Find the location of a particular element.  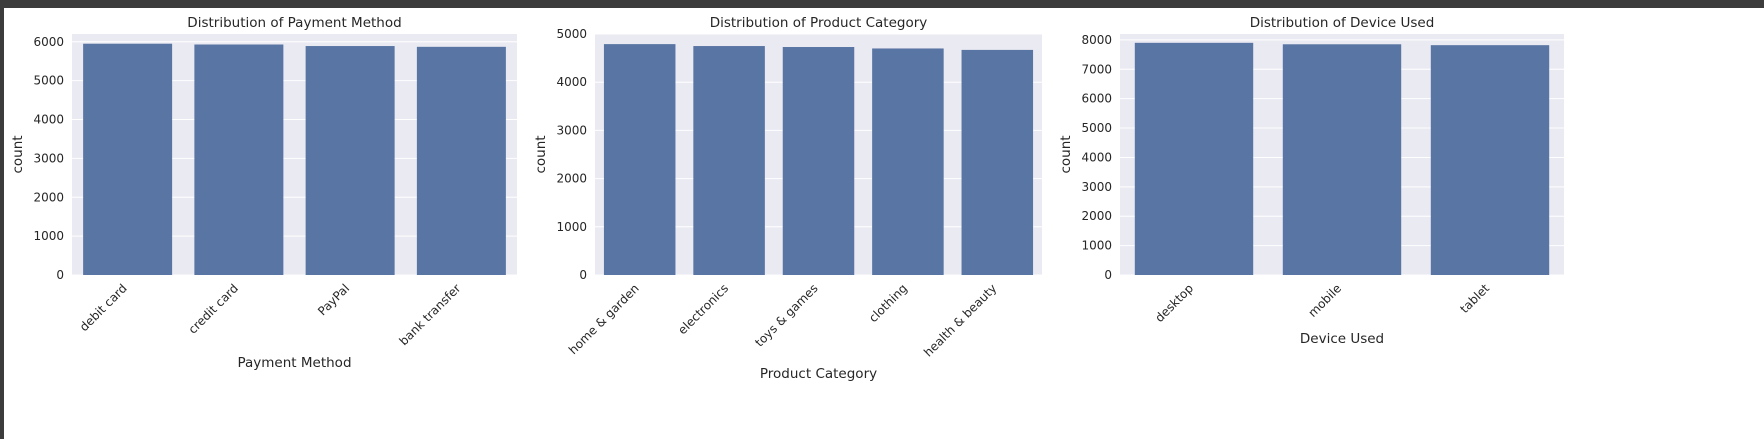

x-tick-label: credit card is located at coordinates (213, 308).